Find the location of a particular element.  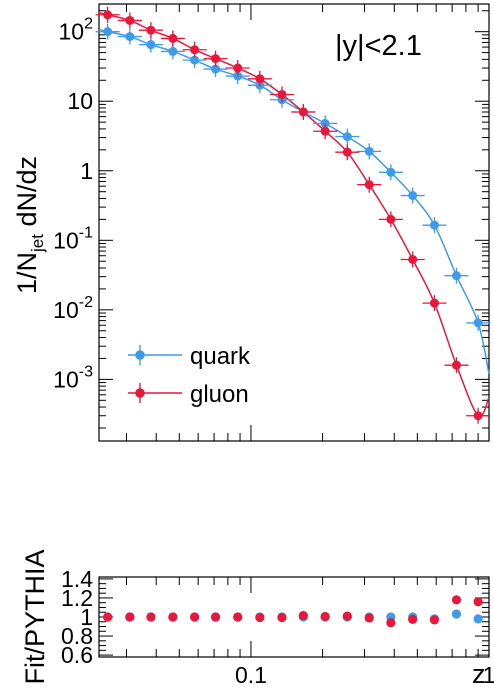

y-tick-label: 1 is located at coordinates (86, 171).